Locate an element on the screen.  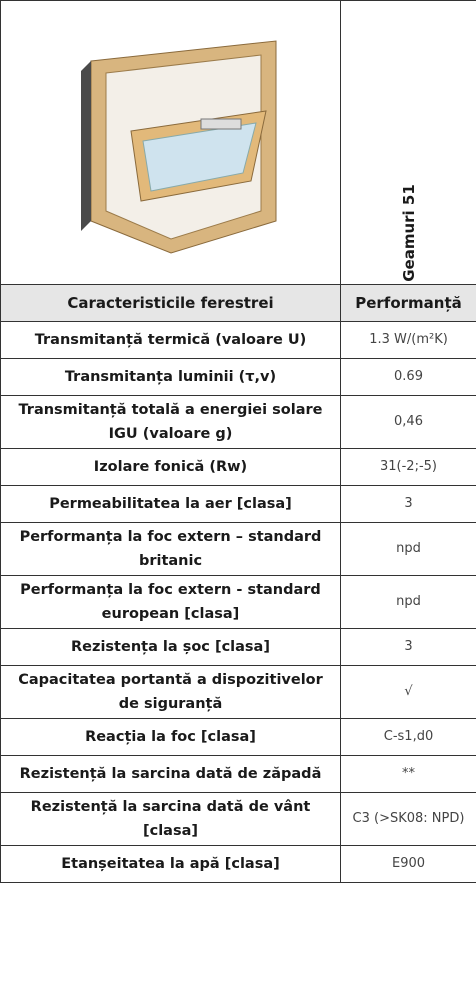
characteristic: Transmitanța luminii (τ,v) is located at coordinates (170, 377).